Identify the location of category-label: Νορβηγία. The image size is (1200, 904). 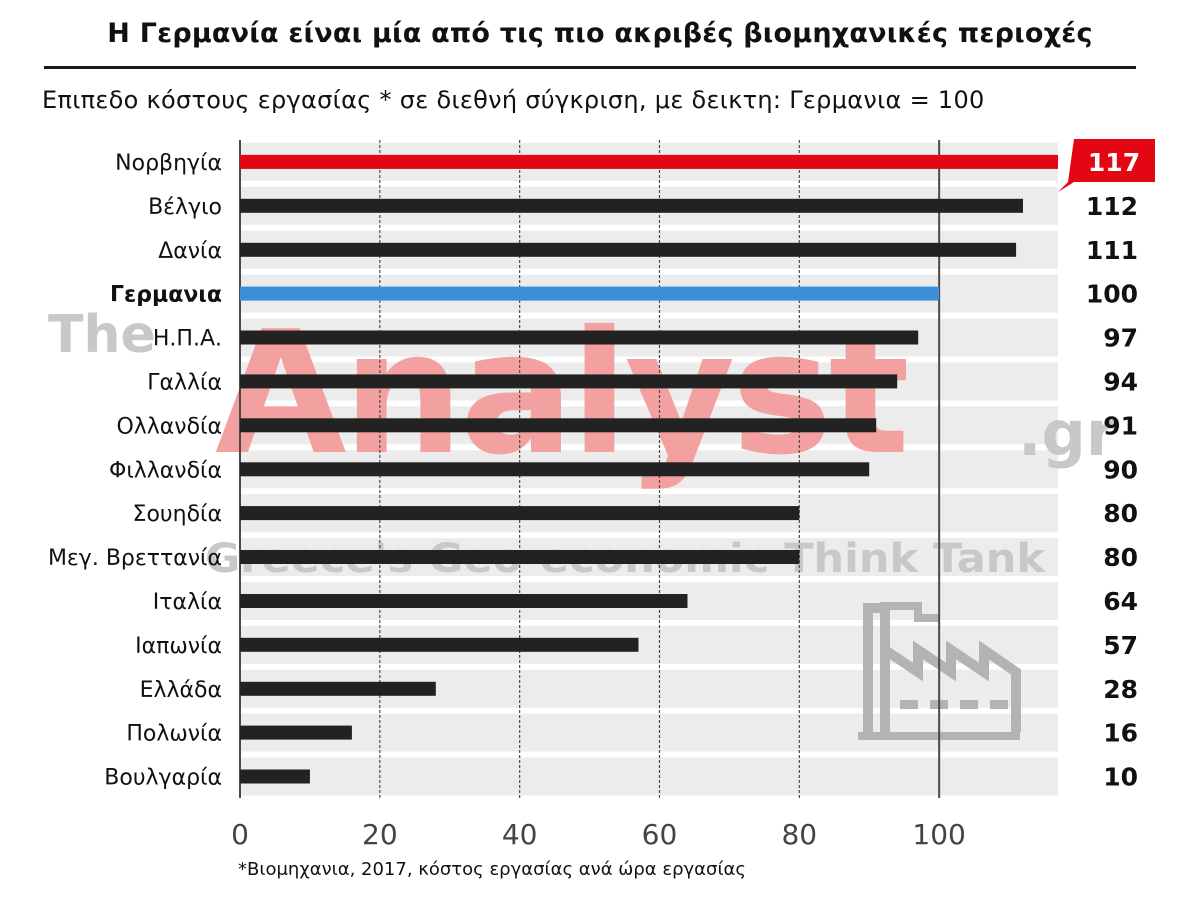
(168, 163).